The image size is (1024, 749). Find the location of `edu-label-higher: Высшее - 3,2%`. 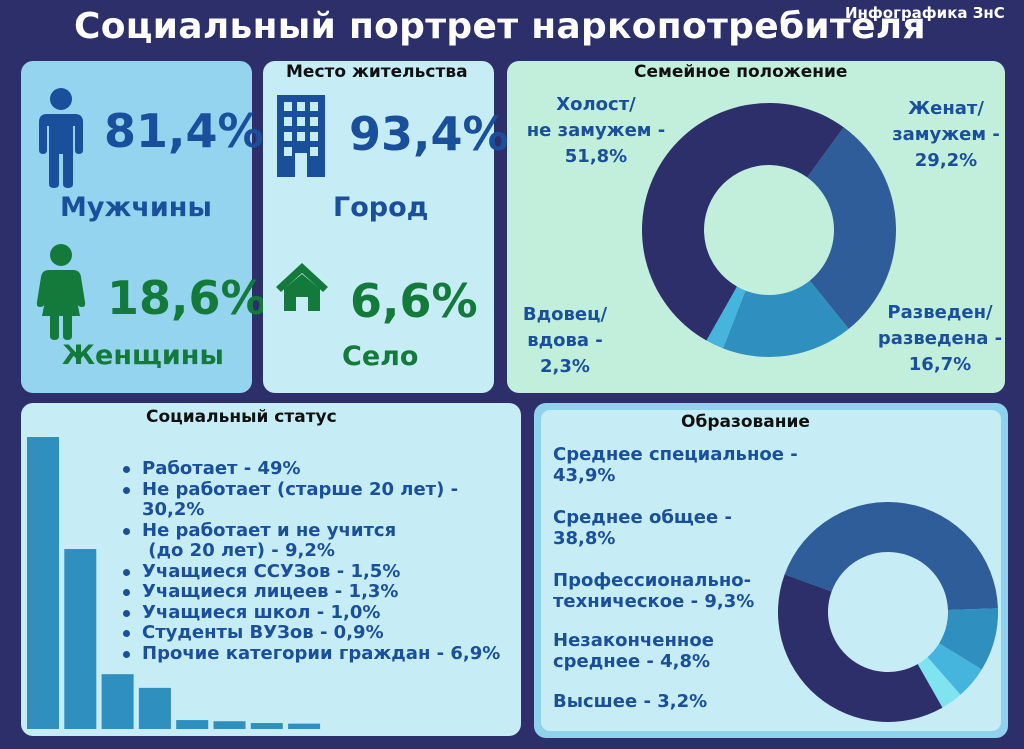

edu-label-higher: Высшее - 3,2% is located at coordinates (630, 701).